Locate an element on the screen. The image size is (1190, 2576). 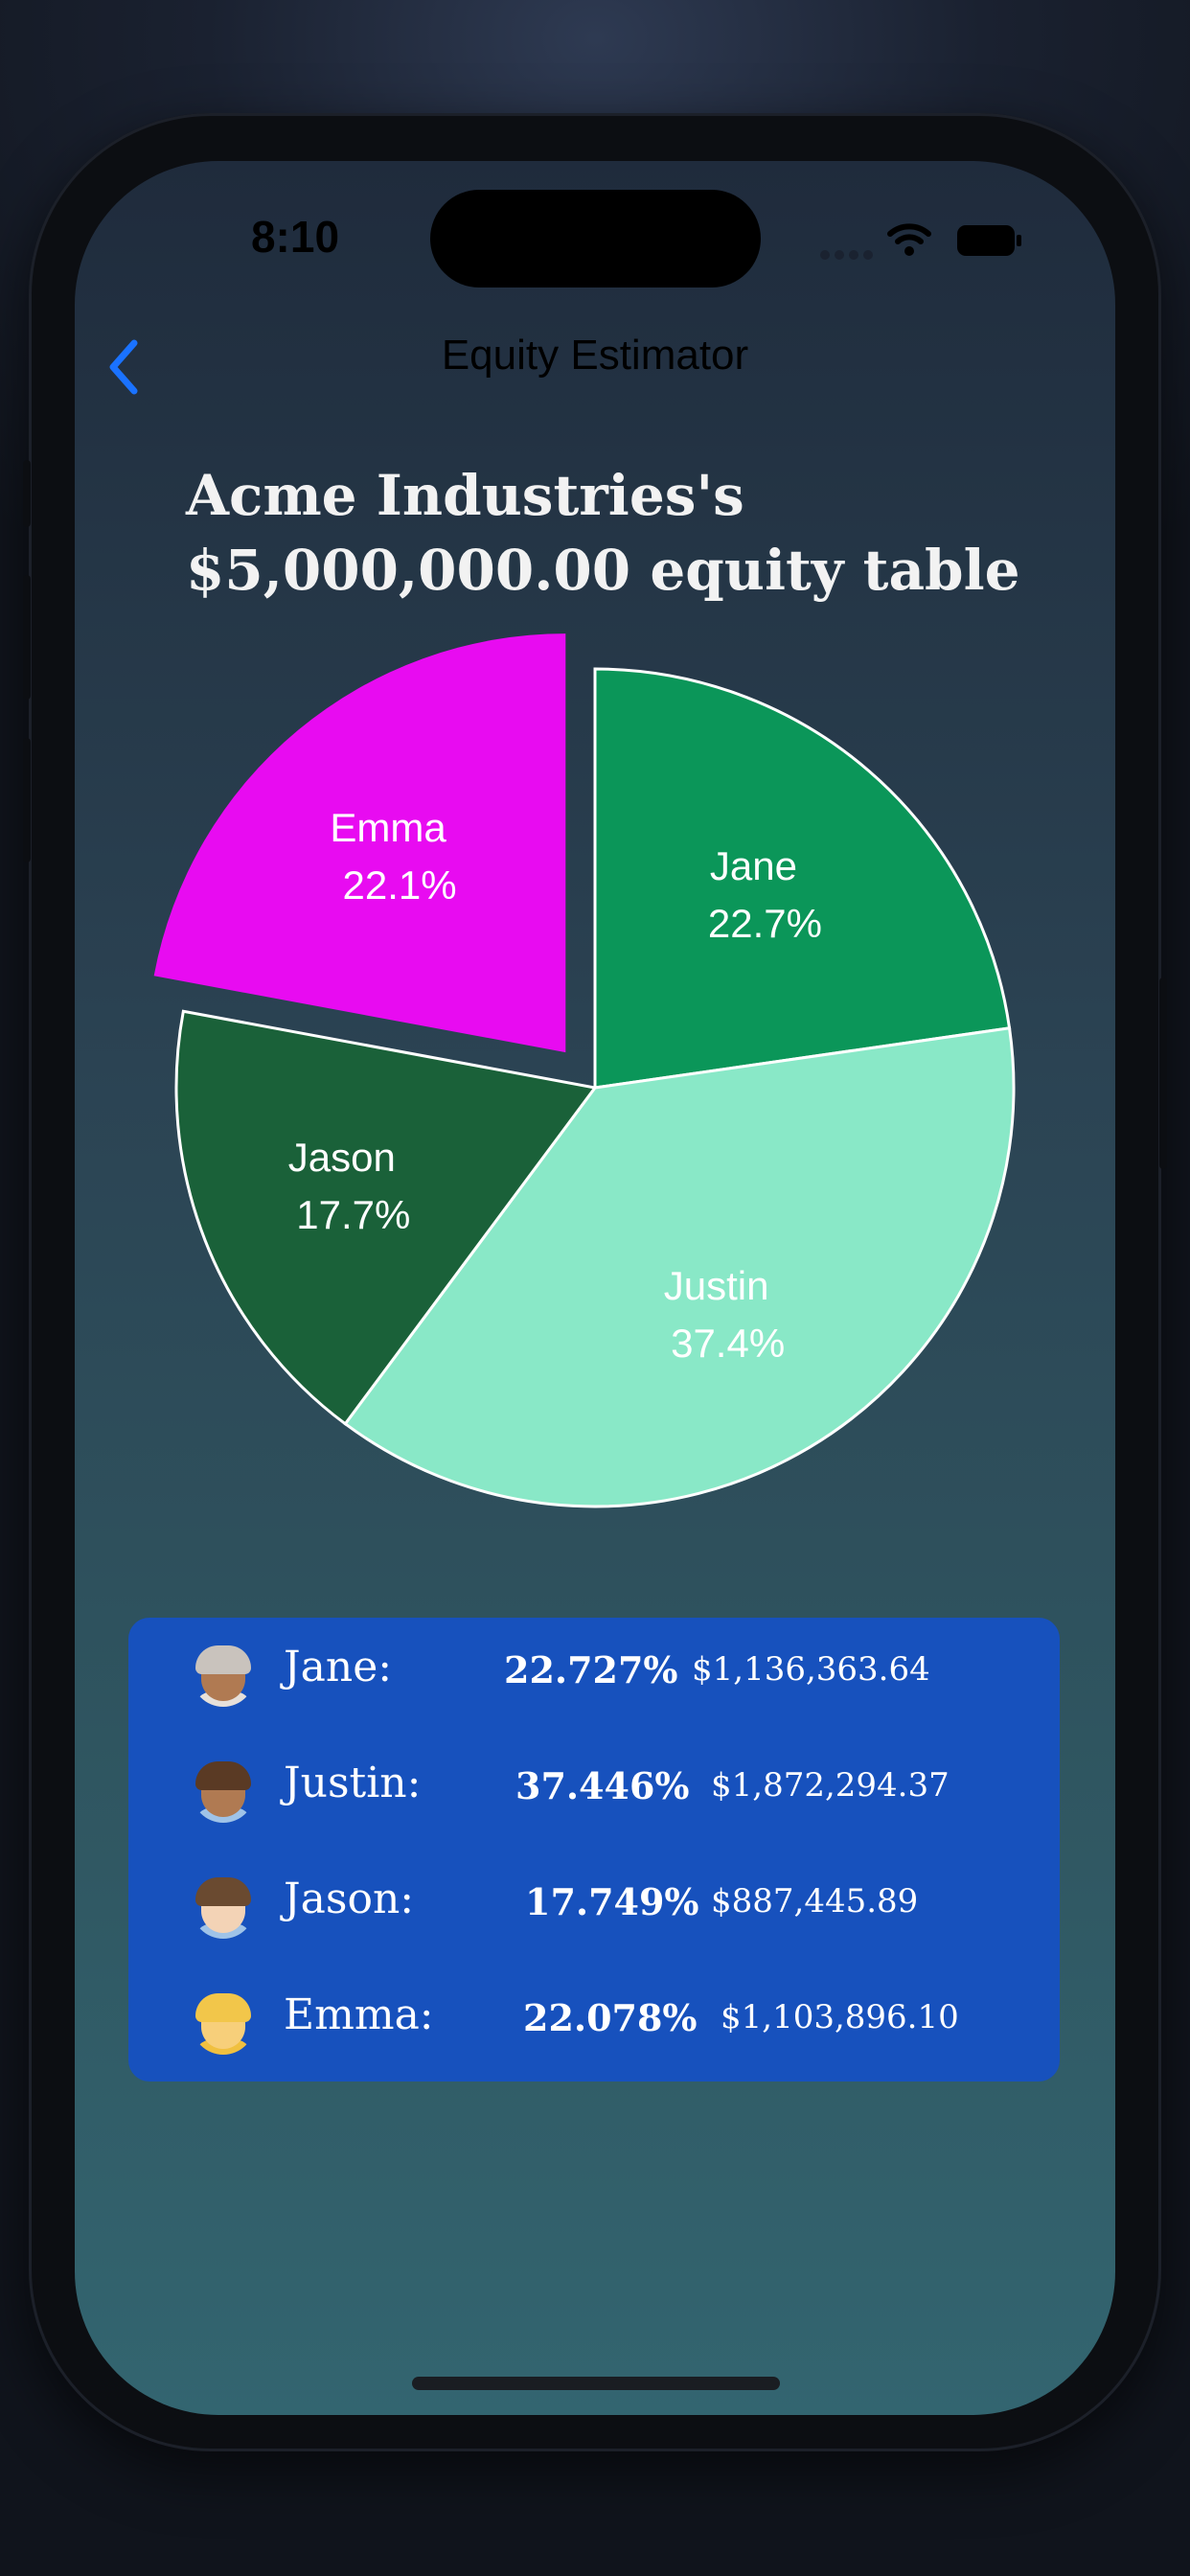
equity-row: Justin: 37.446% $1,872,294.37 is located at coordinates (594, 1791).